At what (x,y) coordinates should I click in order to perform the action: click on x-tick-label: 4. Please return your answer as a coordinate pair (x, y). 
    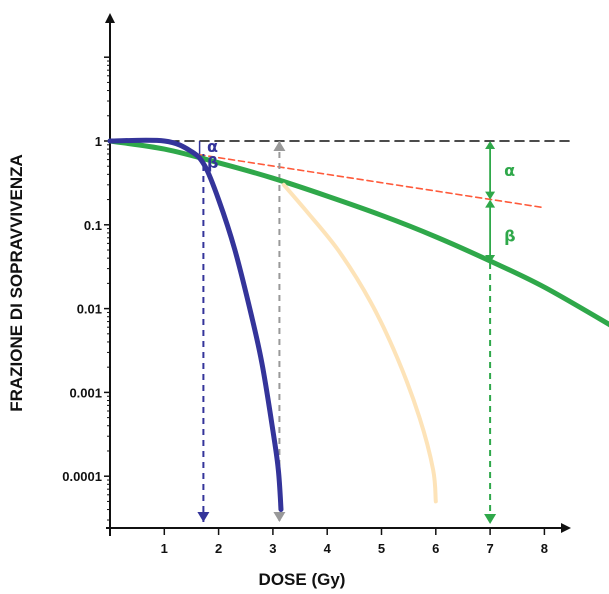
    Looking at the image, I should click on (328, 548).